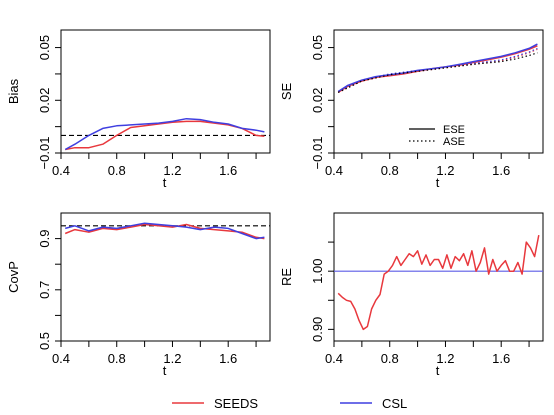 This screenshot has width=554, height=415. What do you see at coordinates (33, 102) in the screenshot?
I see `y-axis: −0.01 0.02 0.05 Bias` at bounding box center [33, 102].